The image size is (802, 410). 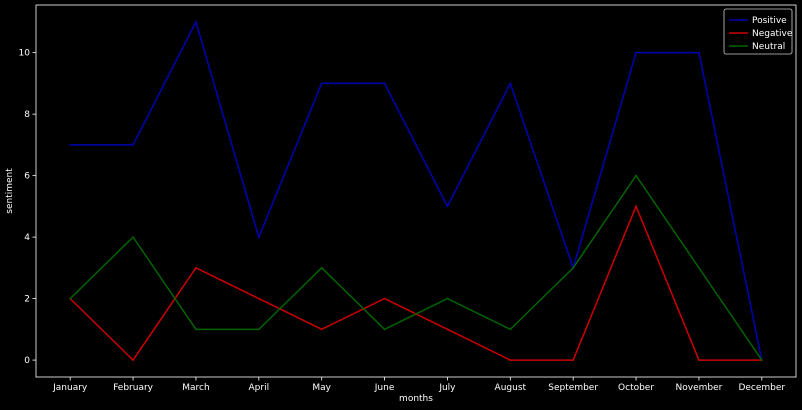 I want to click on data-point-neutral-may, so click(x=321, y=267).